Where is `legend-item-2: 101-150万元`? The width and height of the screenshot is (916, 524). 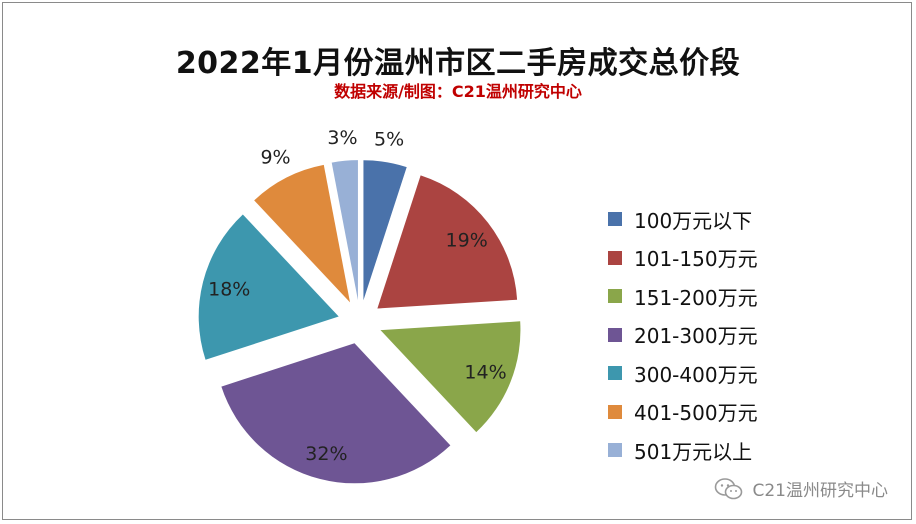 legend-item-2: 101-150万元 is located at coordinates (683, 258).